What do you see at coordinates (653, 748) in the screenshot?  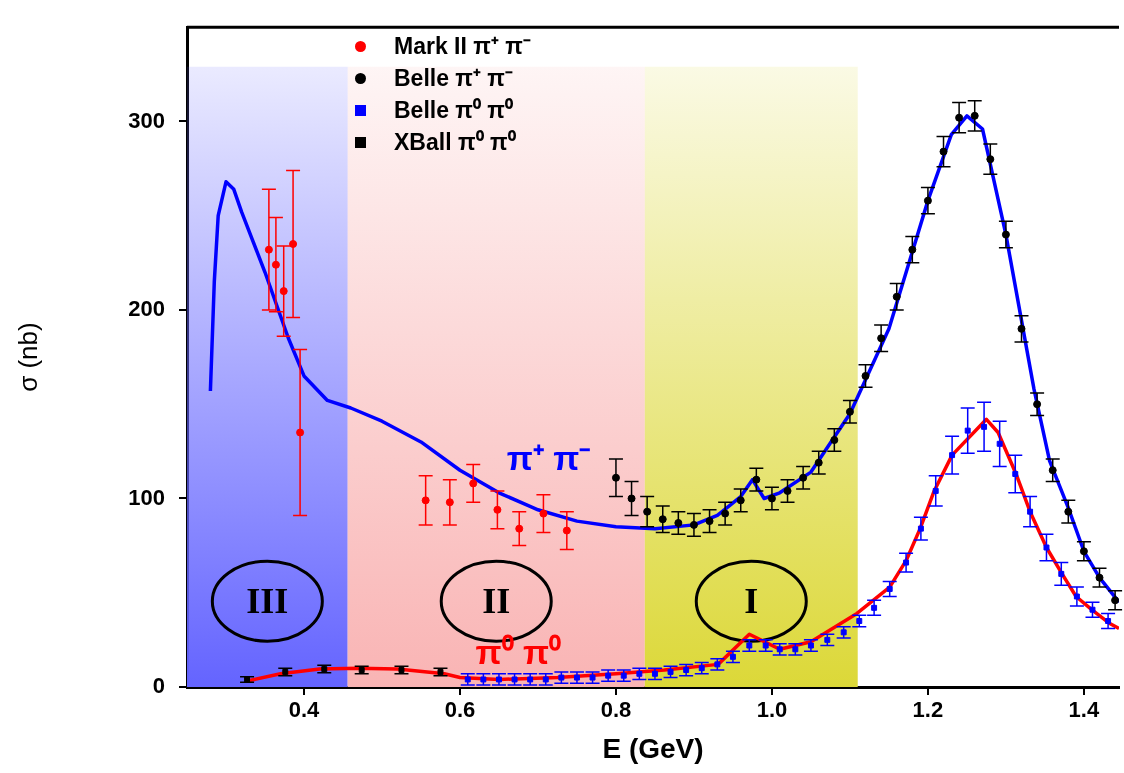 I see `x-axis-title: E (GeV)` at bounding box center [653, 748].